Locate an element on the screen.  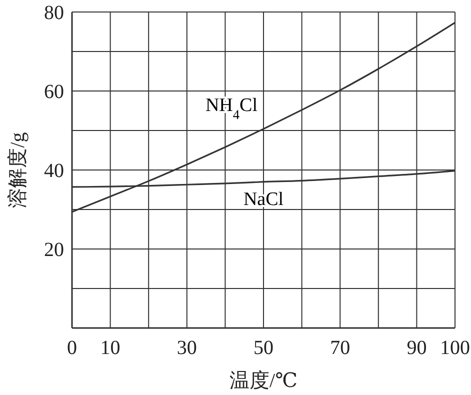
x-tick-label: 70 is located at coordinates (340, 348).